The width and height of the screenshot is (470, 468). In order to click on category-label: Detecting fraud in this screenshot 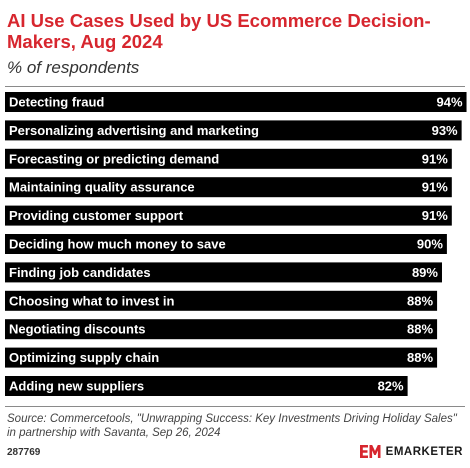, I will do `click(56, 102)`.